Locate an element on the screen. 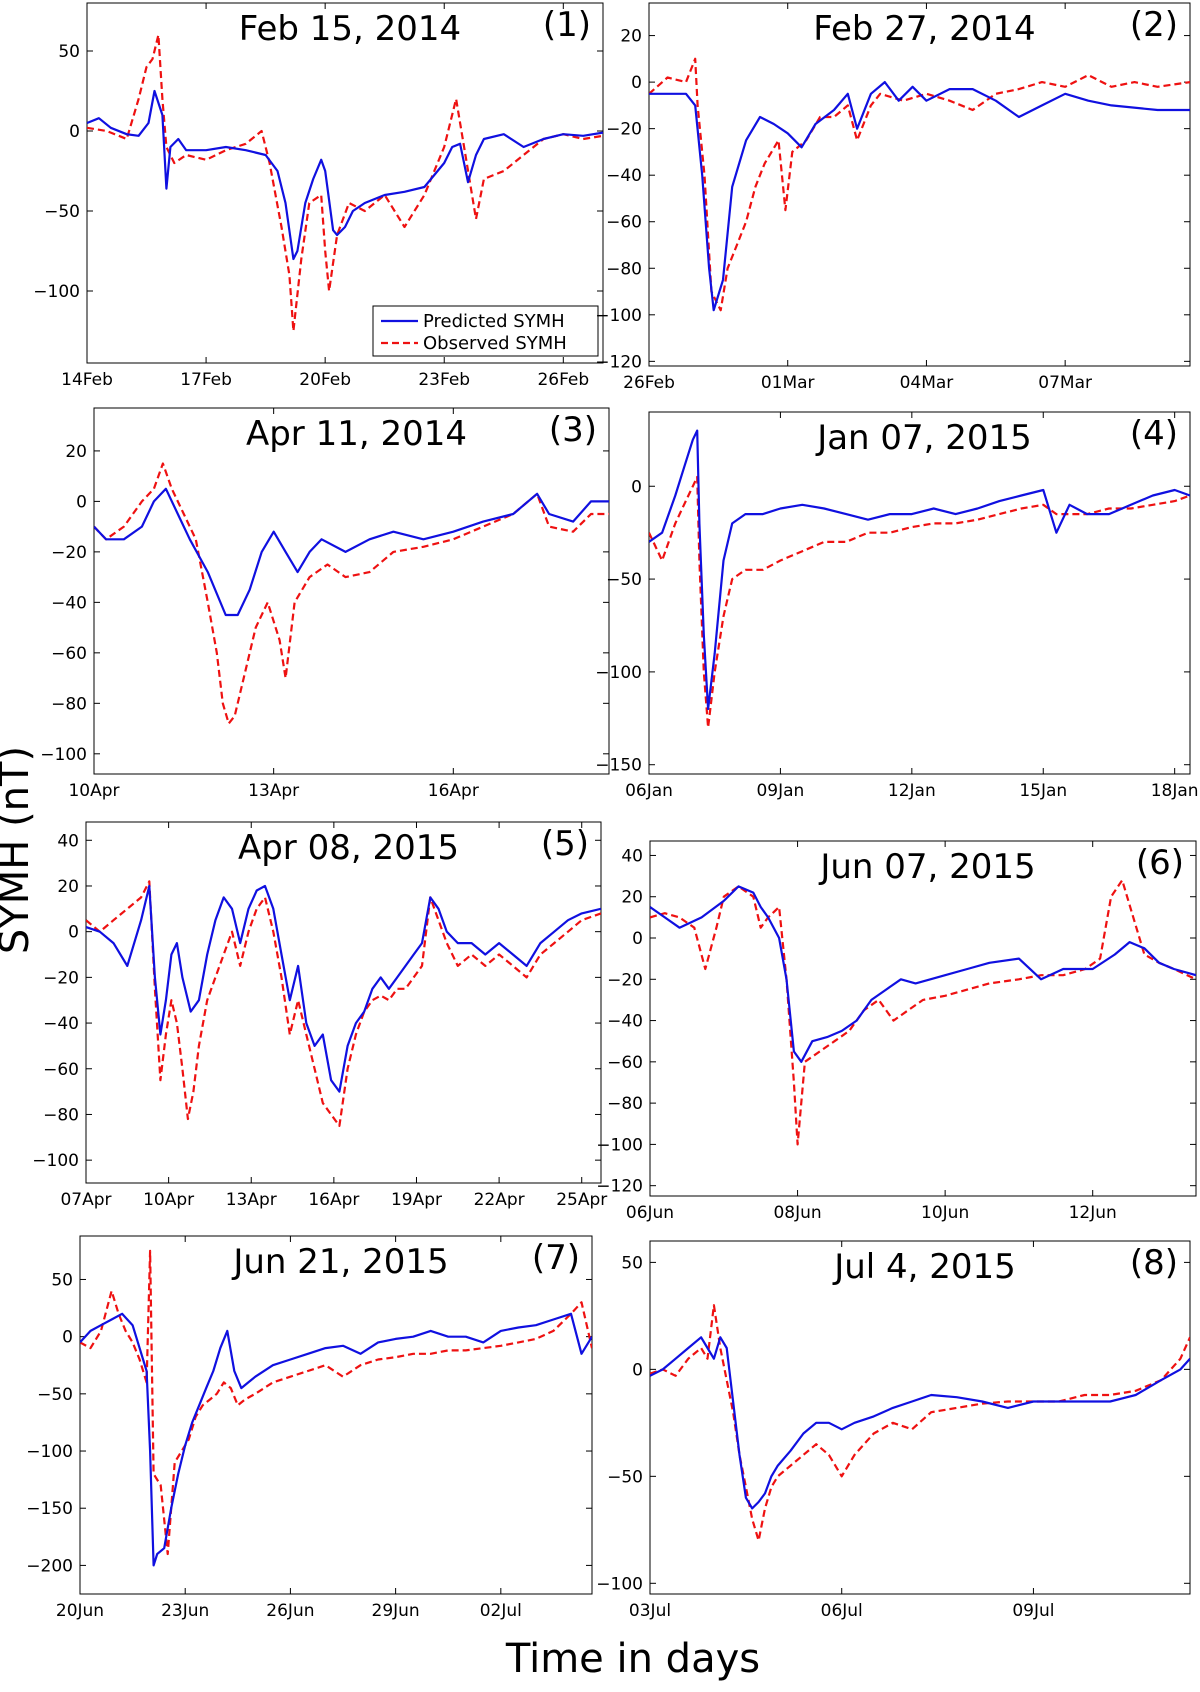  panel-number: (6) is located at coordinates (1160, 863).